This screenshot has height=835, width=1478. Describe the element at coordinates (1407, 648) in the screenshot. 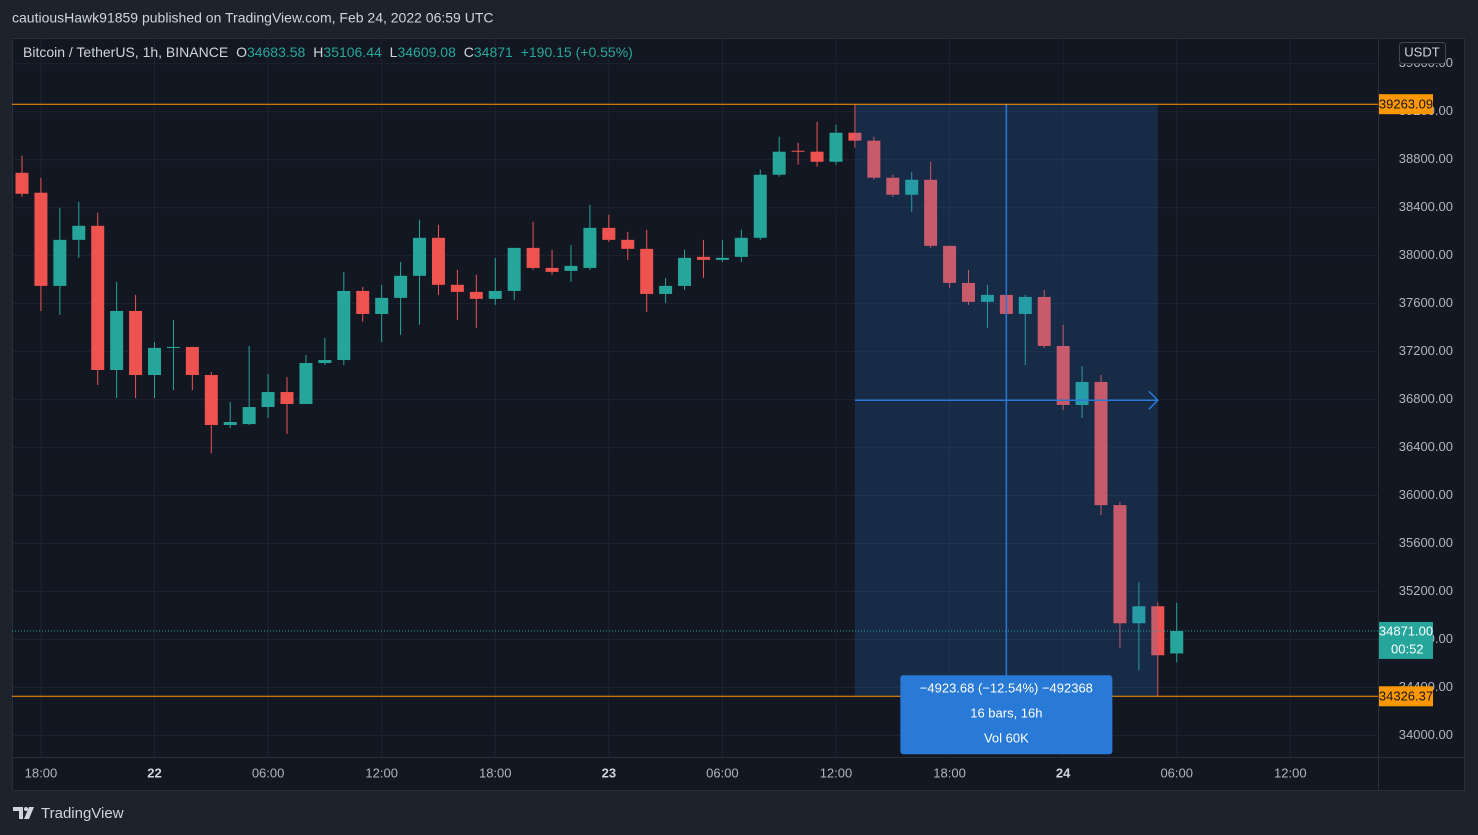

I see `countdown: 00:52` at that location.